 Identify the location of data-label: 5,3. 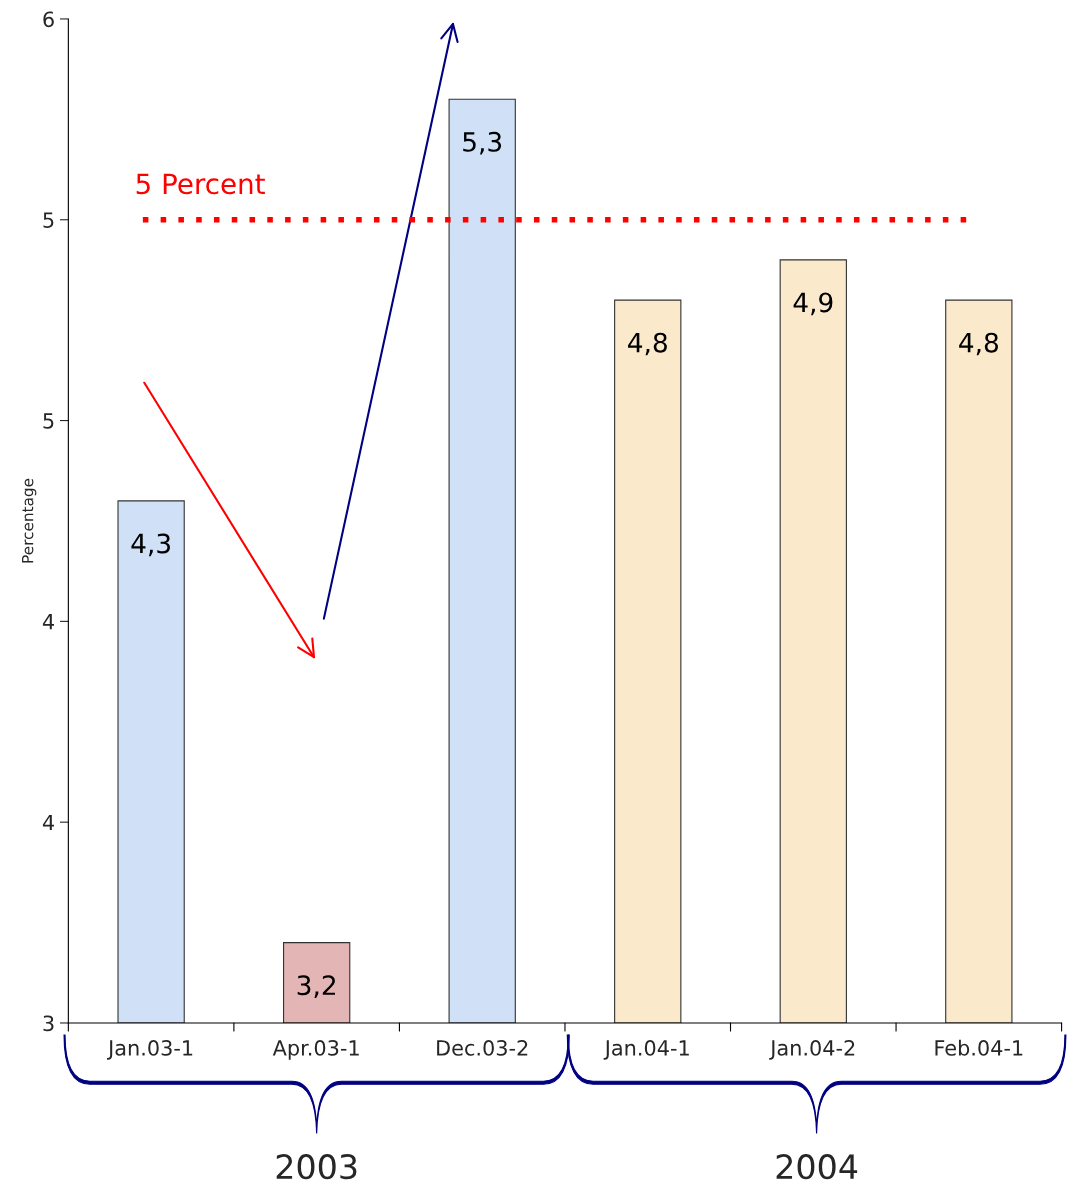
(482, 143).